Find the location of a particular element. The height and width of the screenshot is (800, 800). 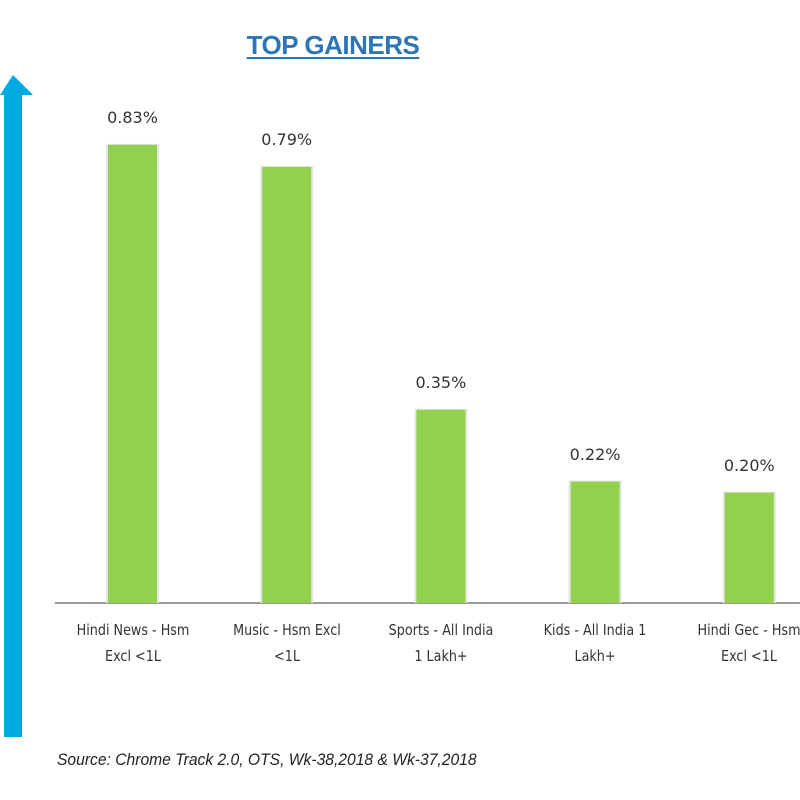

category-label: Sports - All India 1 Lakh+ is located at coordinates (441, 643).